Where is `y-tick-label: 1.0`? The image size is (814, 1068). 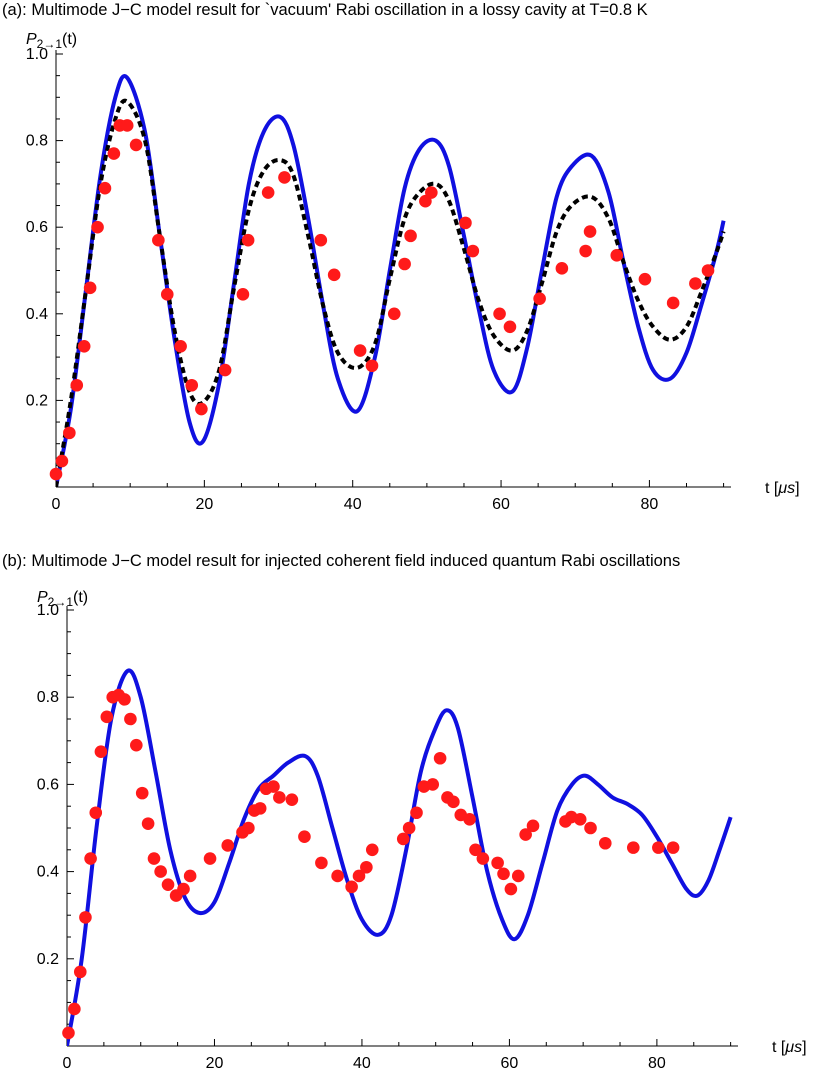 y-tick-label: 1.0 is located at coordinates (48, 610).